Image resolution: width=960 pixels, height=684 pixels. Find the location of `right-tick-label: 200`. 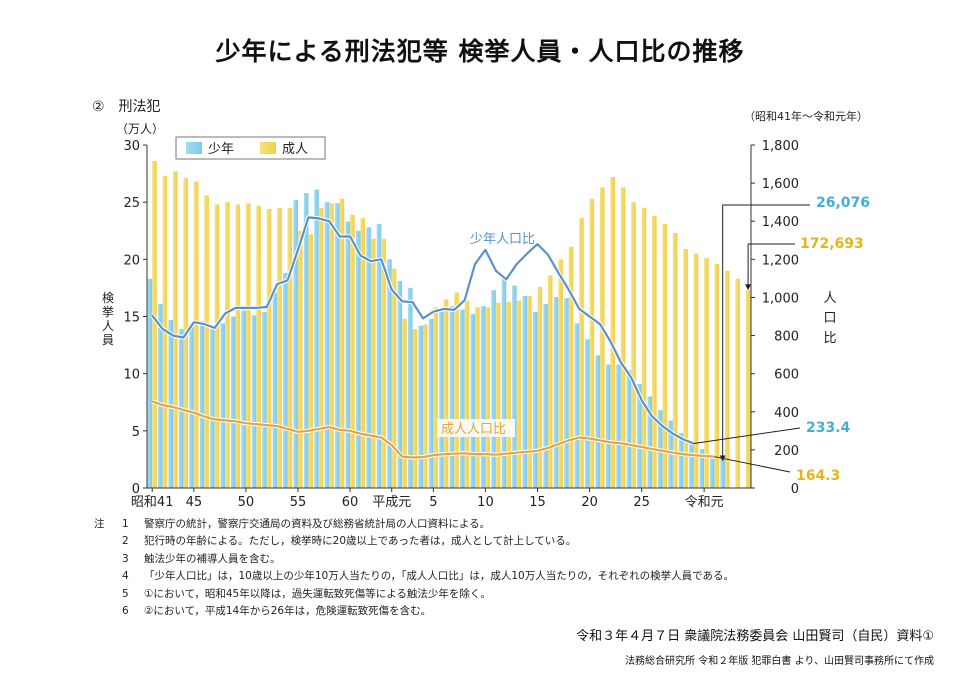

right-tick-label: 200 is located at coordinates (786, 451).